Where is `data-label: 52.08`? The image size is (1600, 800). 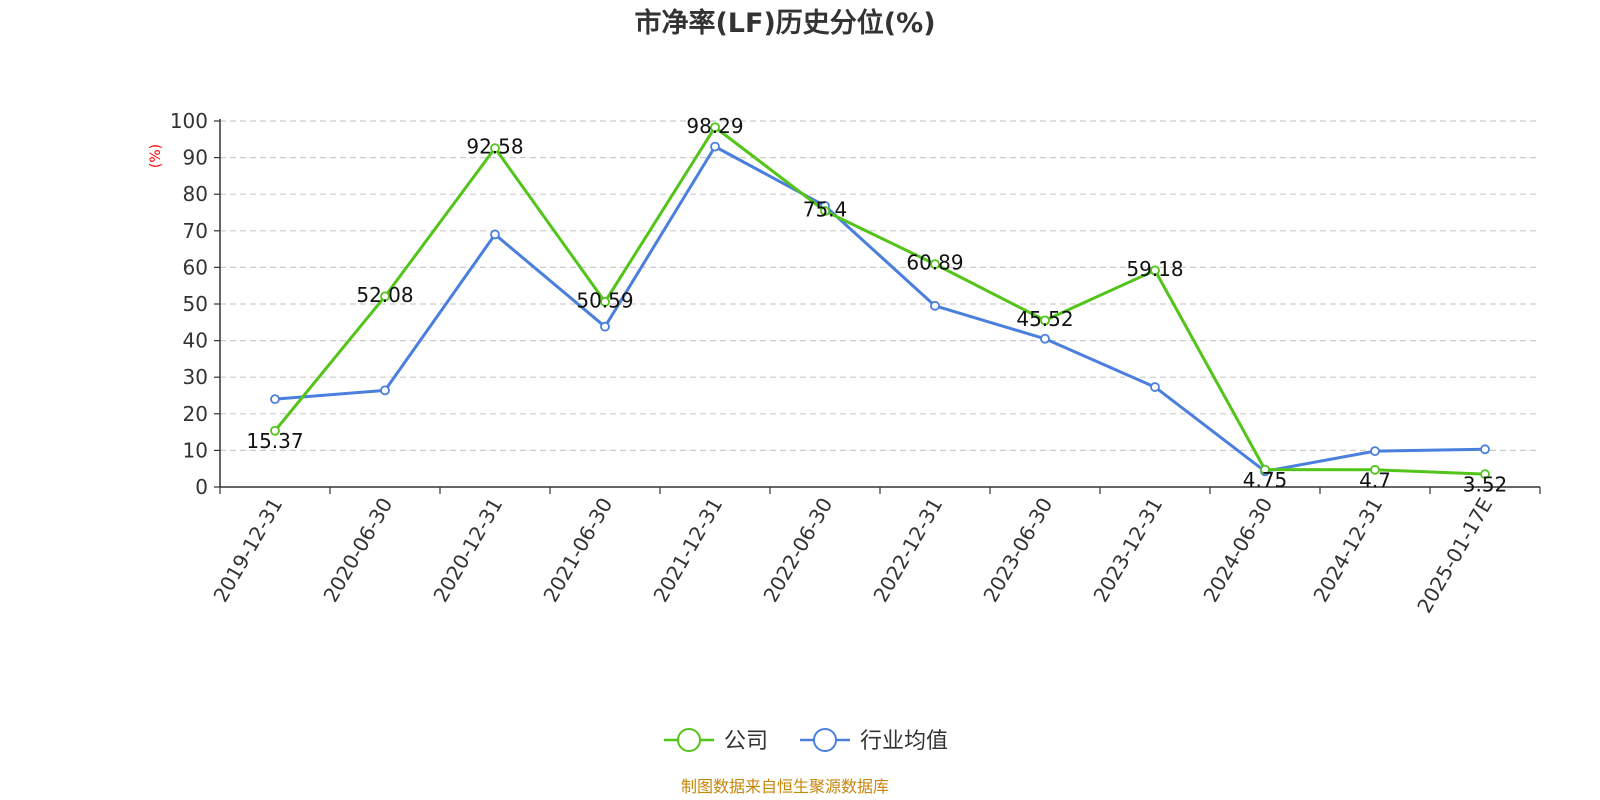 data-label: 52.08 is located at coordinates (384, 295).